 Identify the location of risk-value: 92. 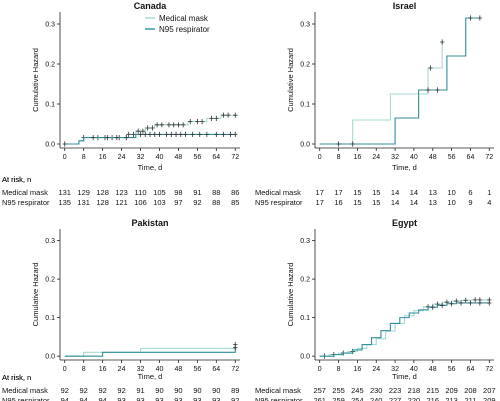
(84, 390).